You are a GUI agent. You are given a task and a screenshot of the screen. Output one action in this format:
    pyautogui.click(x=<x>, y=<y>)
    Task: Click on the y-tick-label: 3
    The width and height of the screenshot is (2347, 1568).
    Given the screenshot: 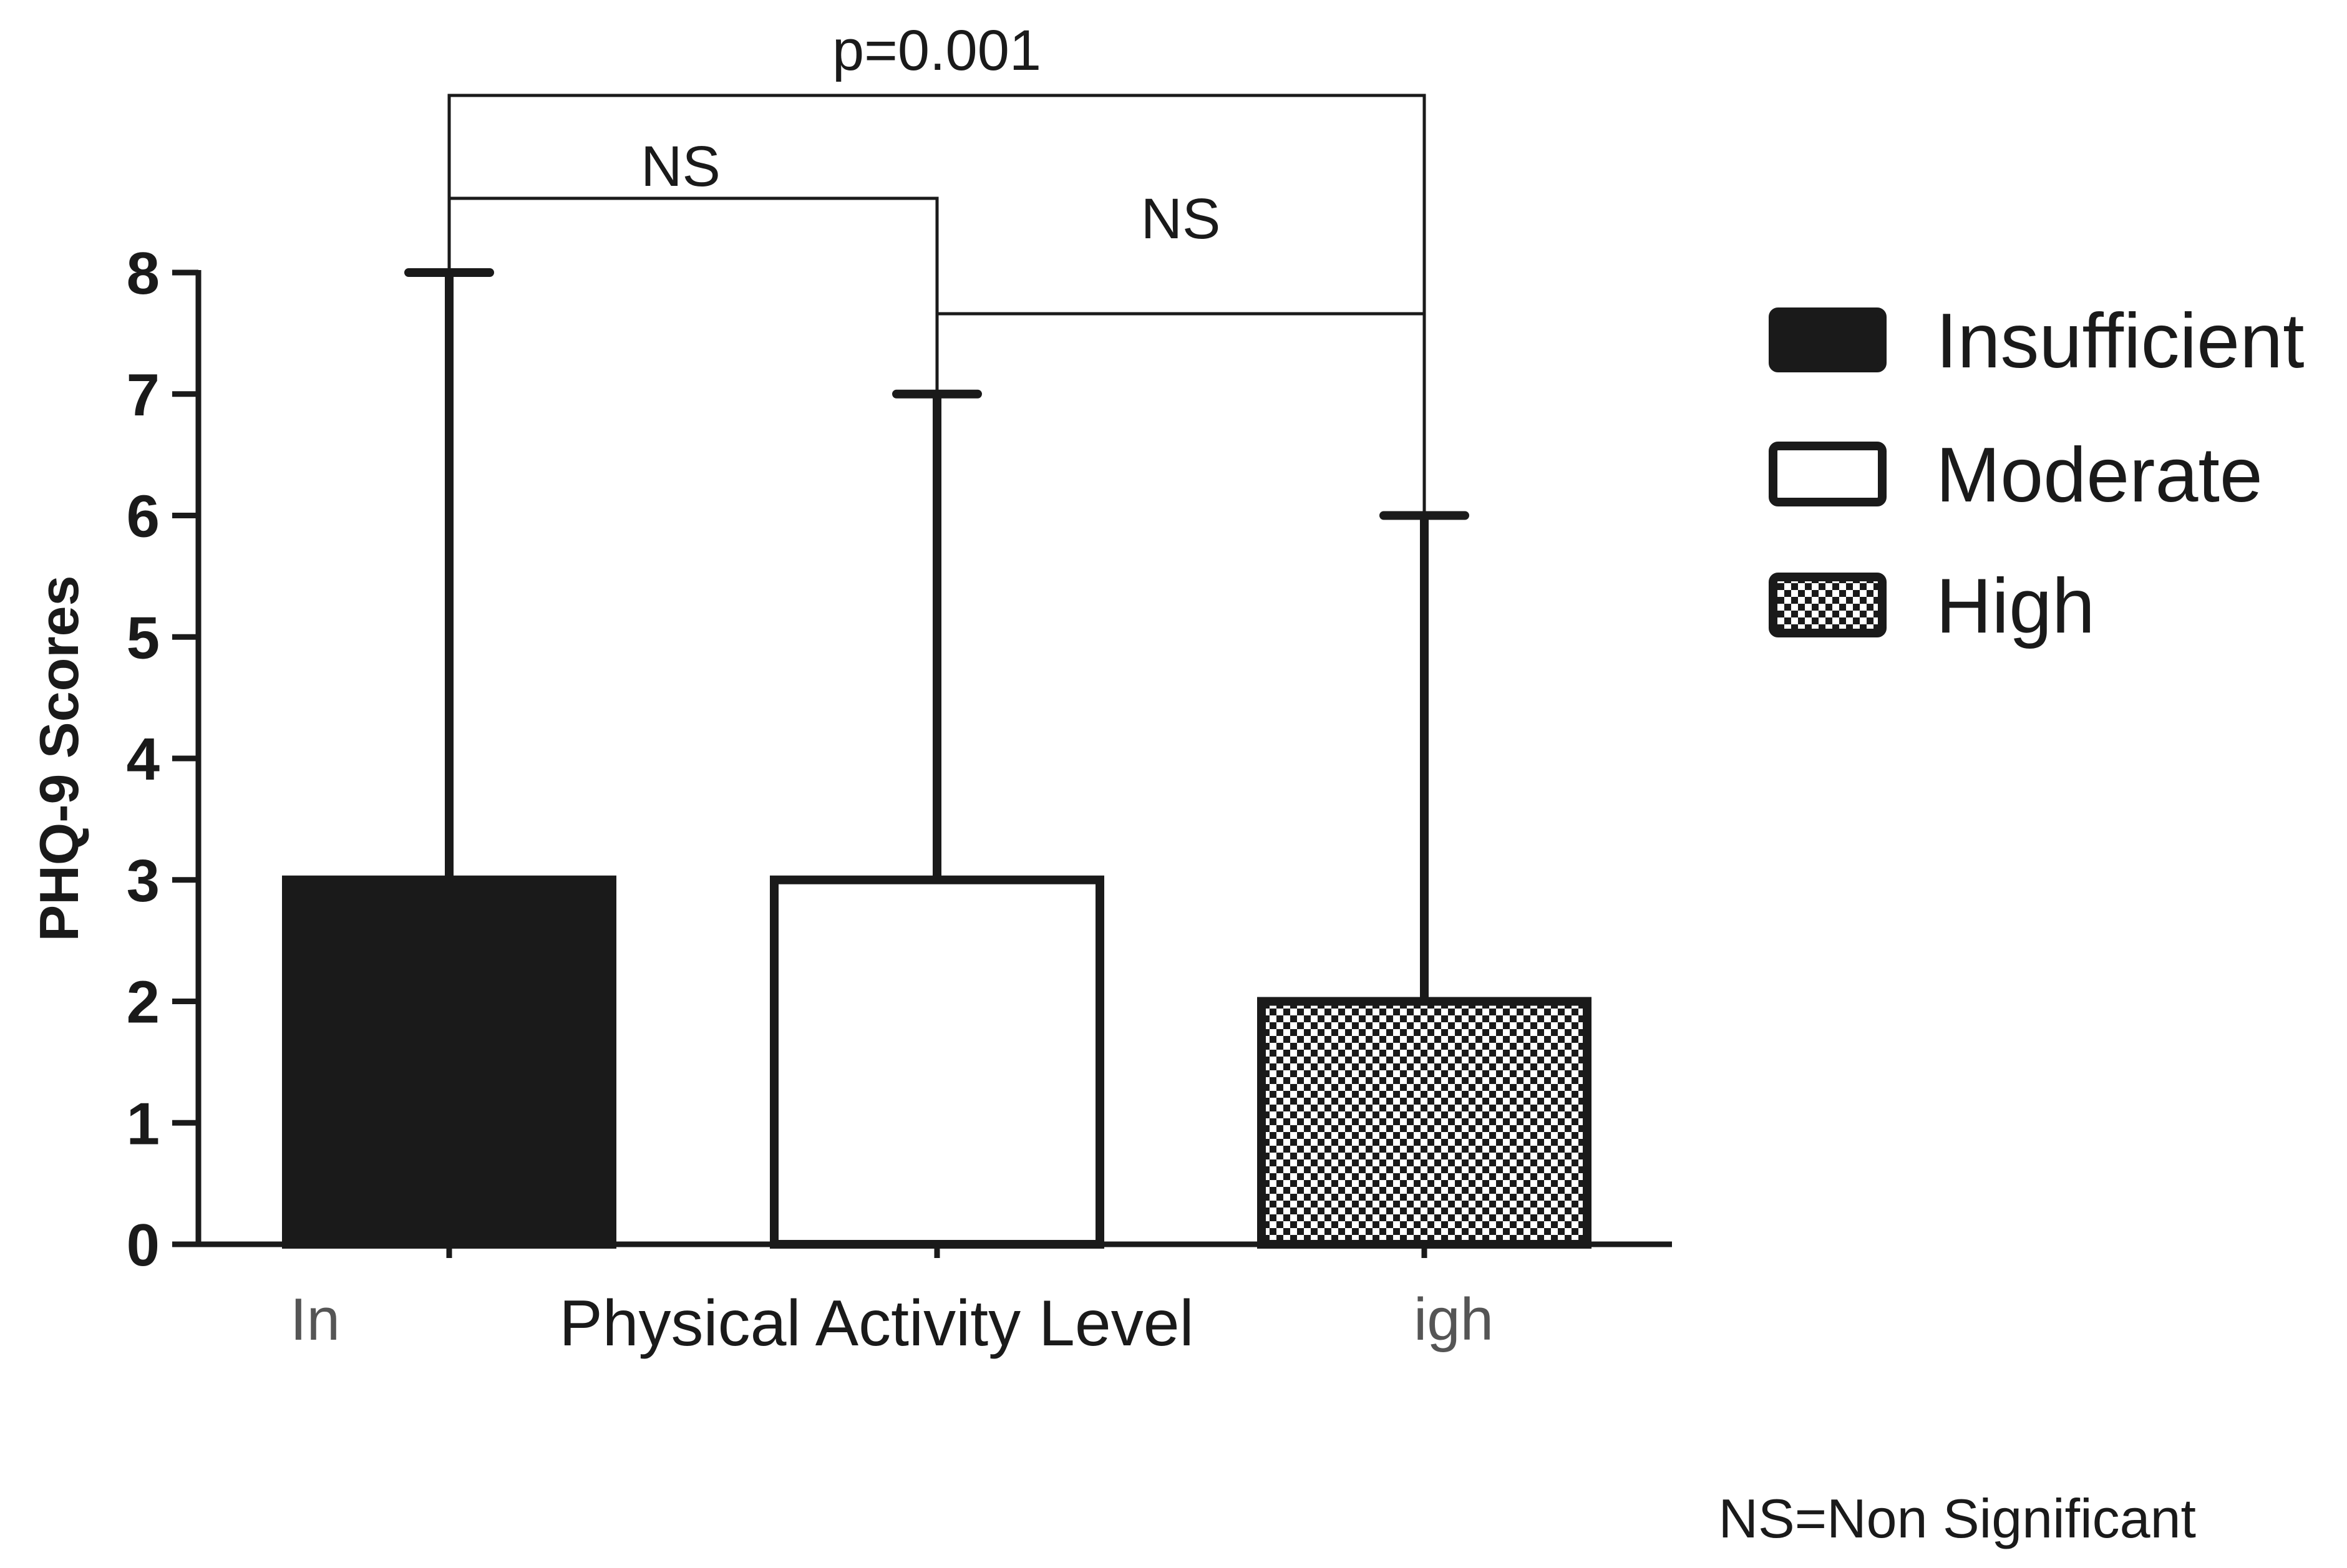 What is the action you would take?
    pyautogui.click(x=143, y=881)
    